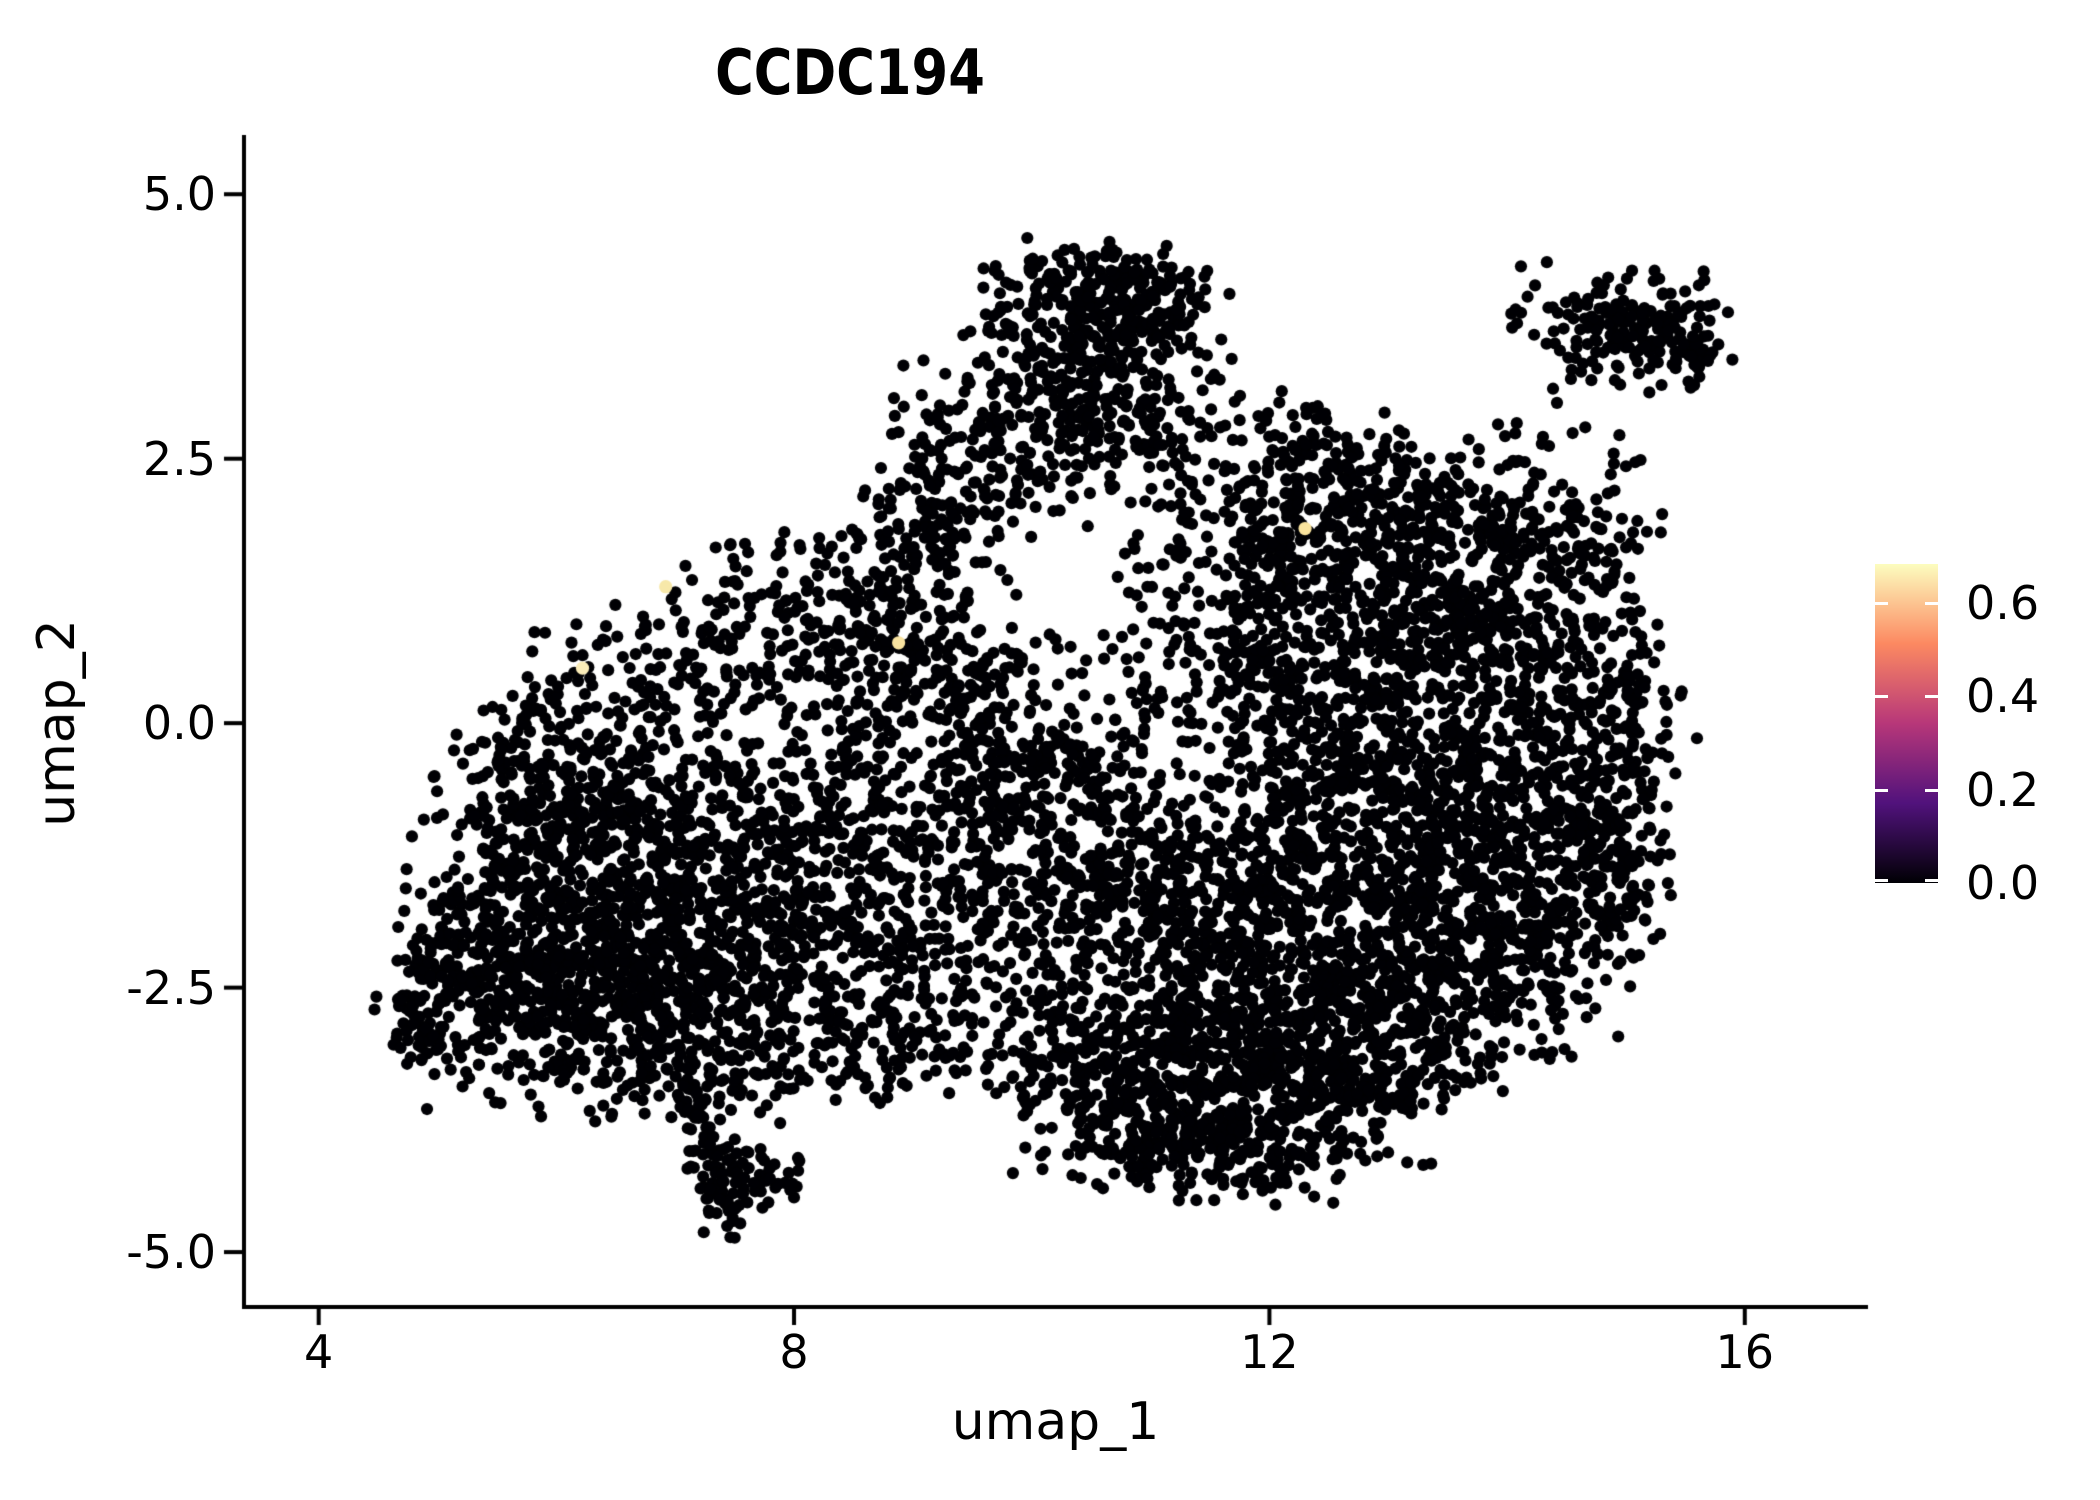  Describe the element at coordinates (1269, 1352) in the screenshot. I see `x-tick-label: 12` at that location.